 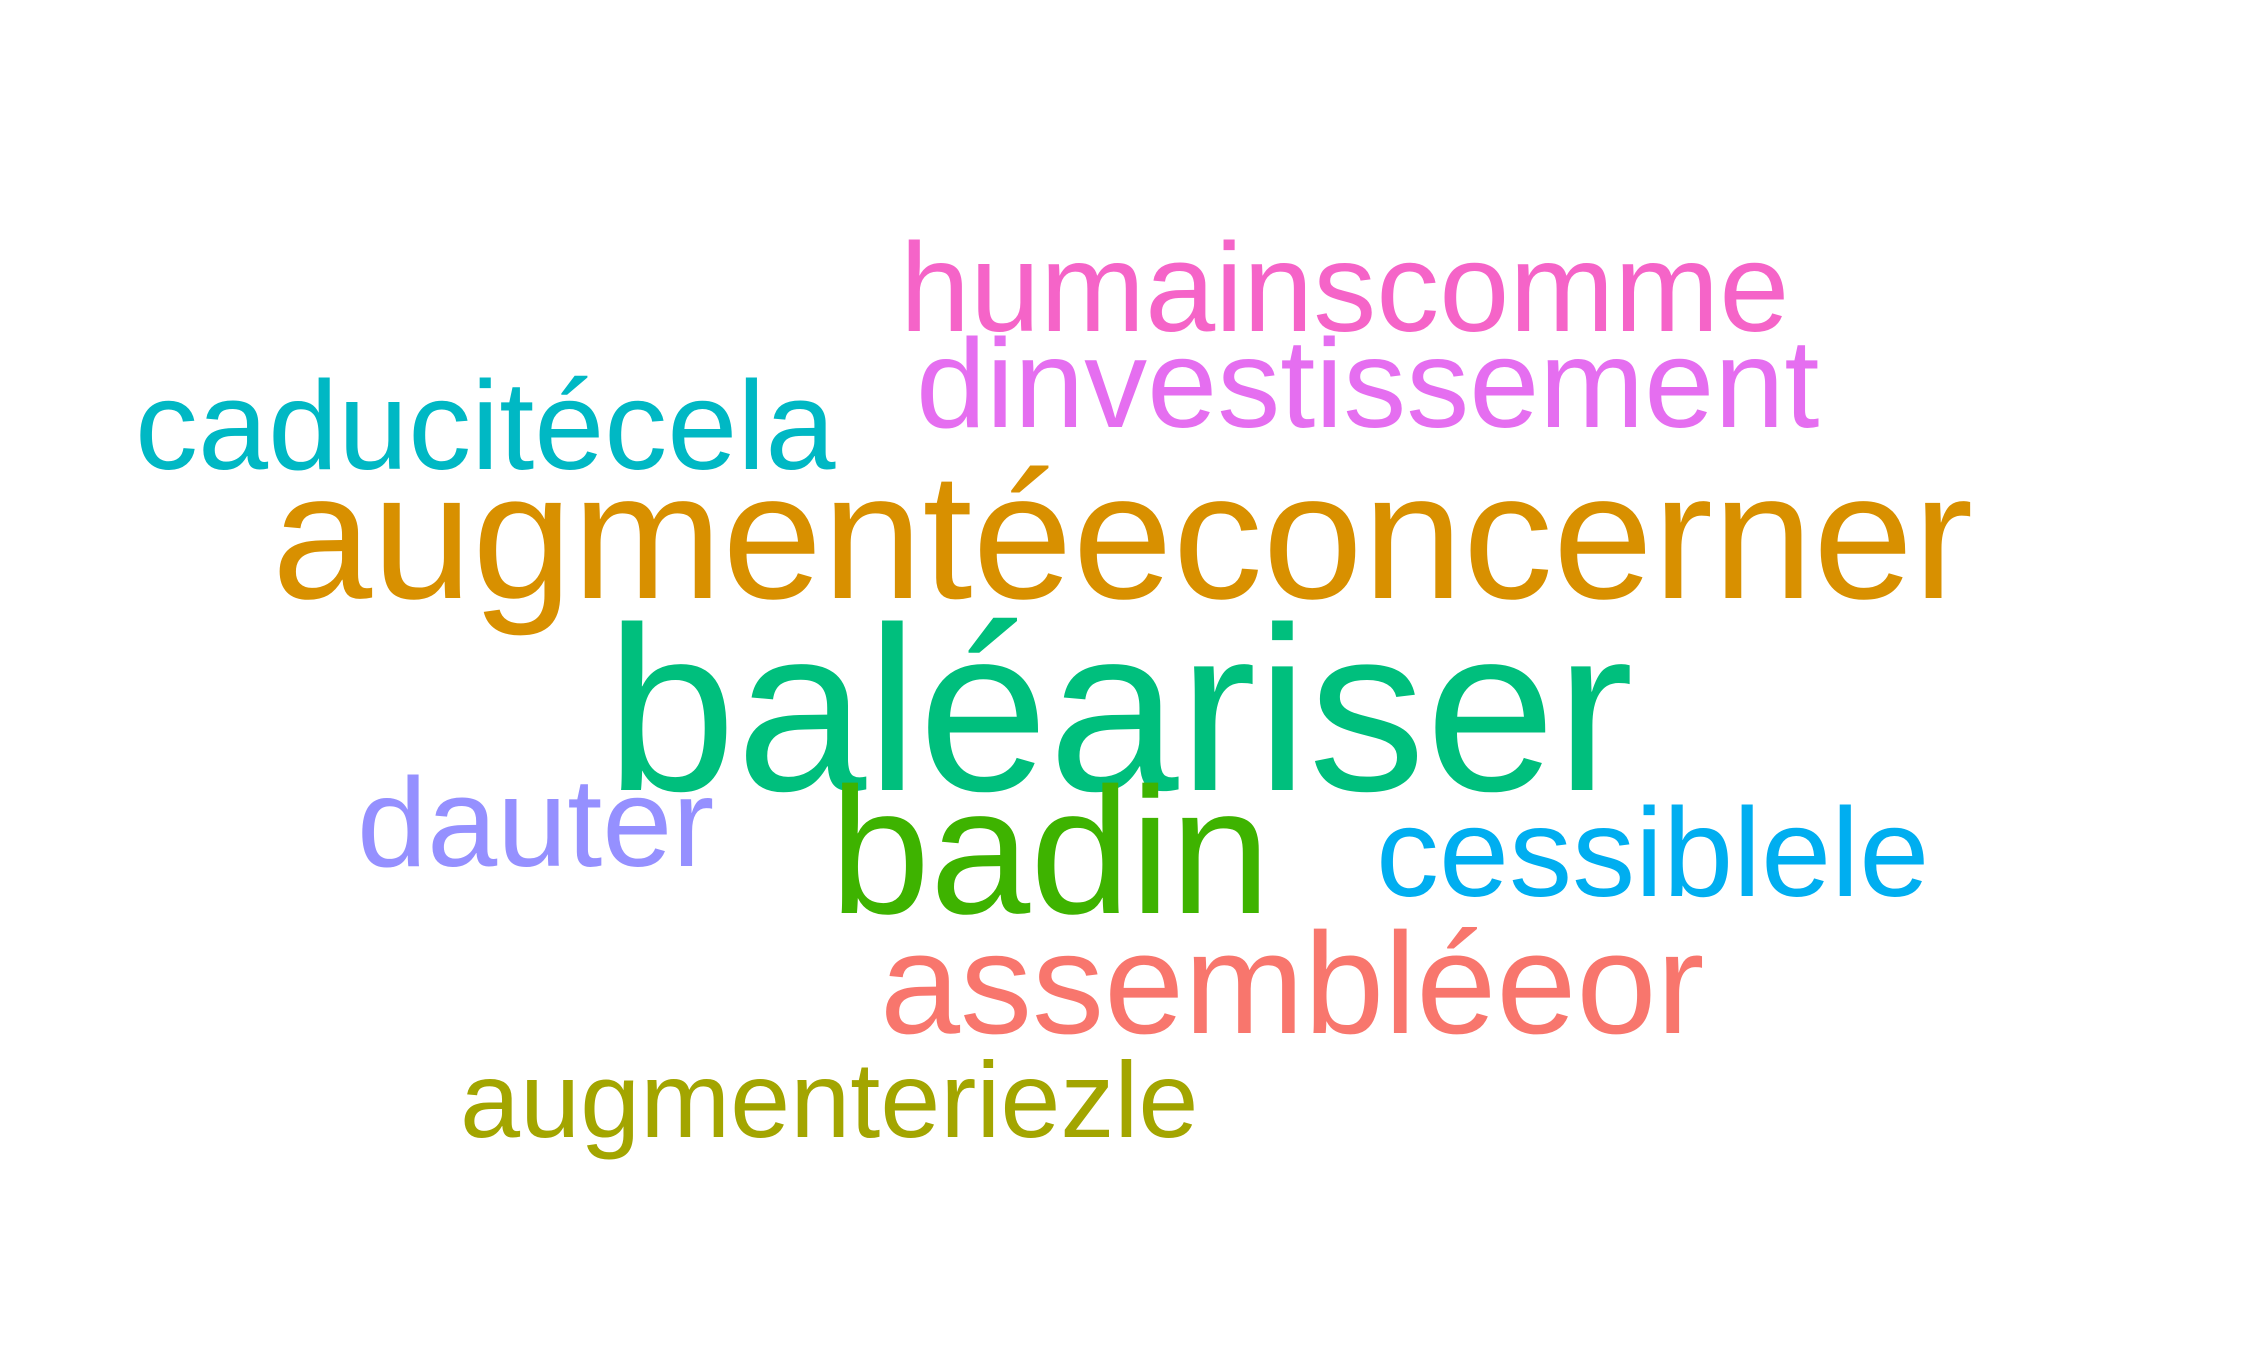 I want to click on word-augmenteriezle: augmenteriezle, so click(x=829, y=1099).